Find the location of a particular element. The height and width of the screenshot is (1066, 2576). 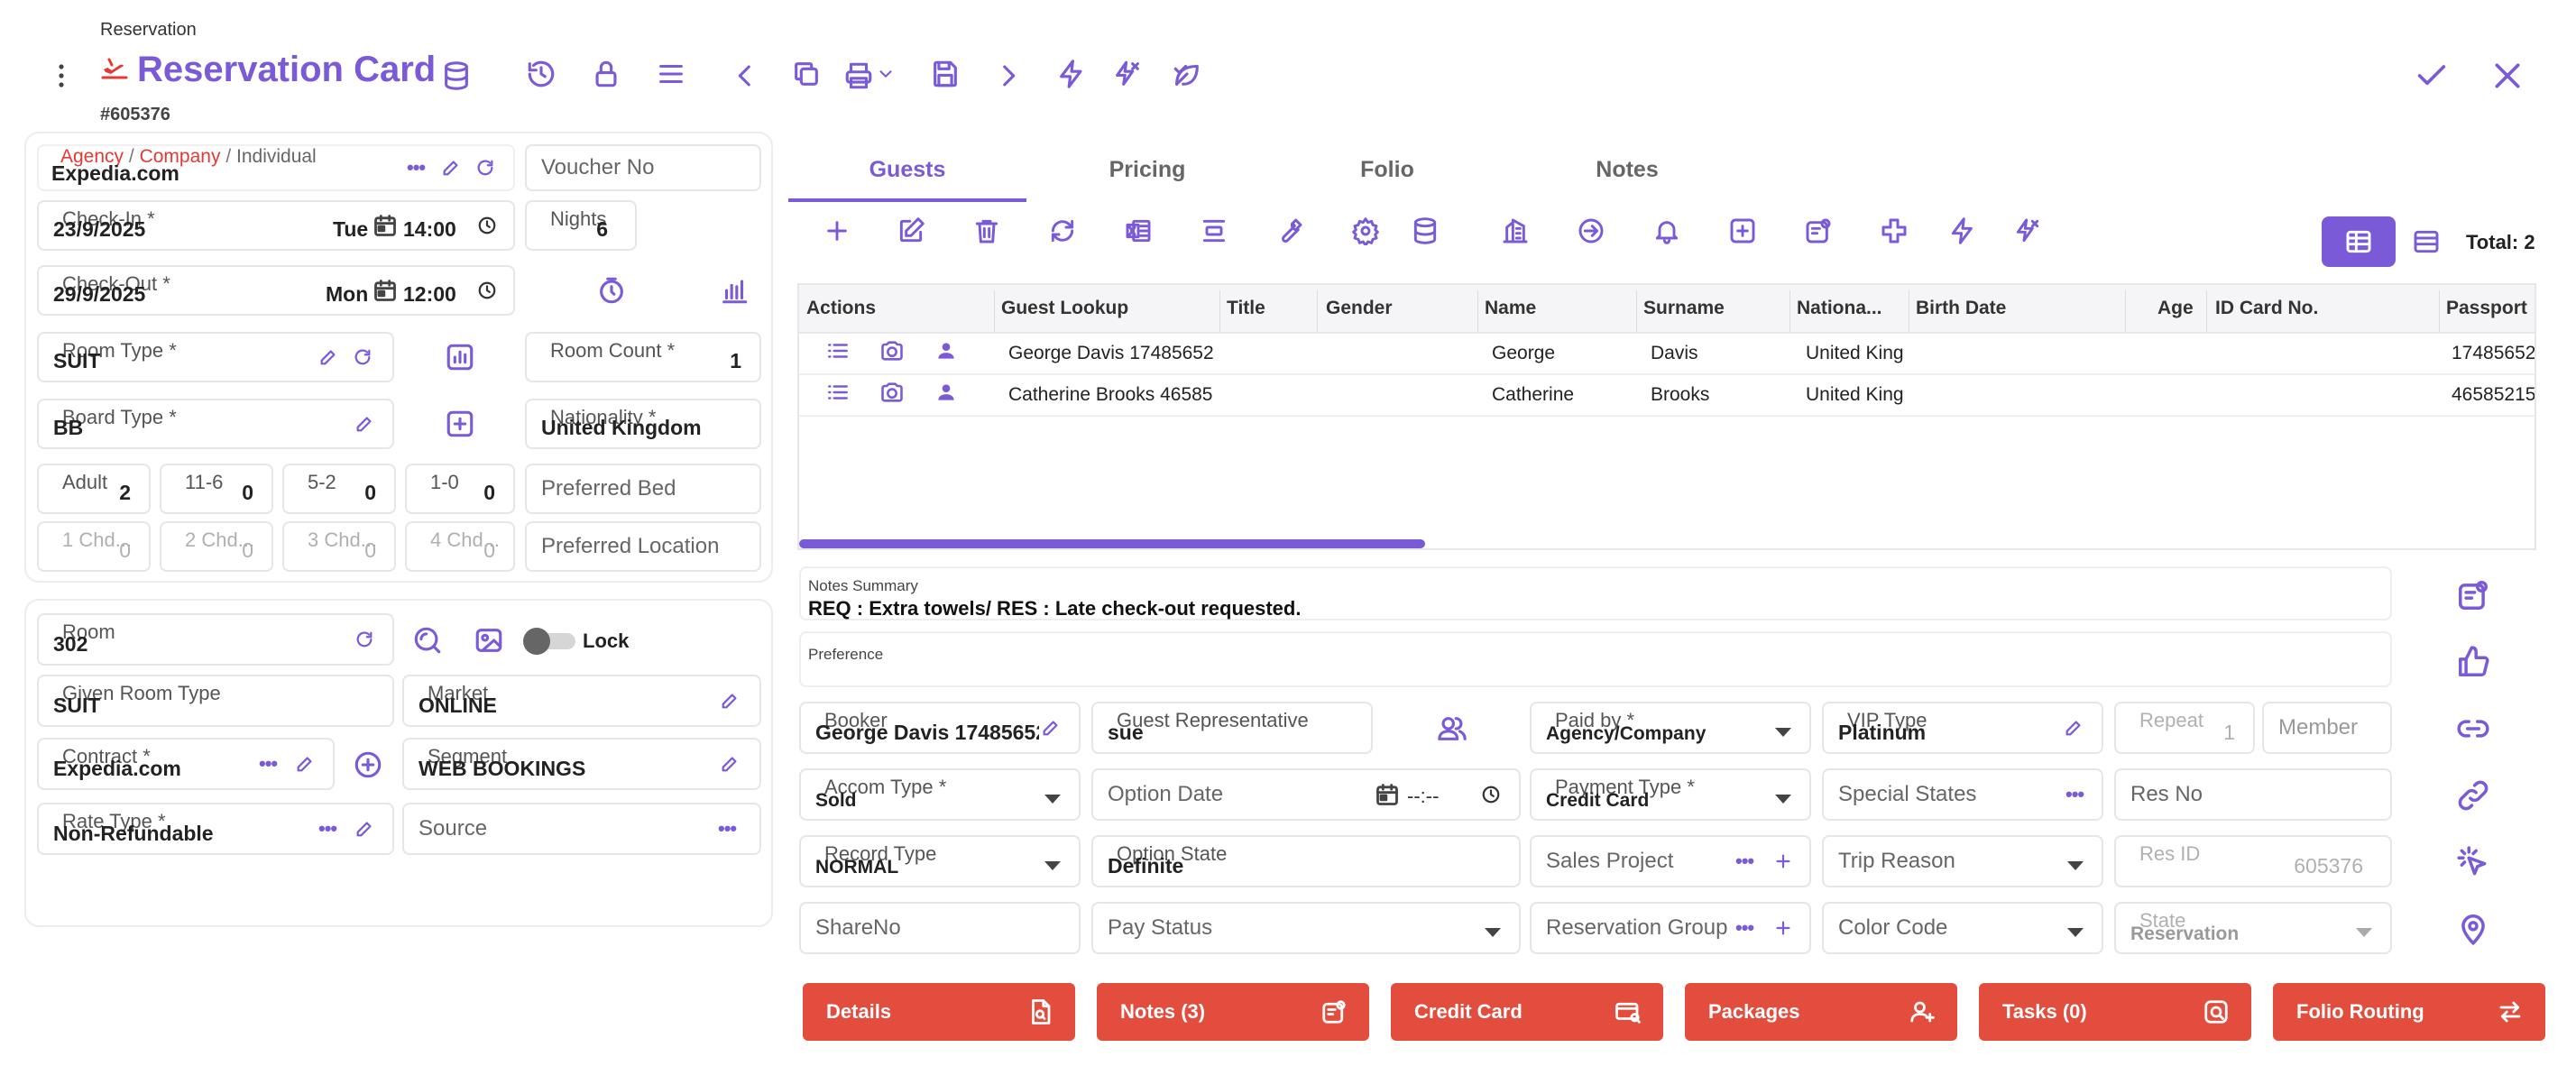

booker-field: Booker George Davis 17485652 is located at coordinates (940, 728).